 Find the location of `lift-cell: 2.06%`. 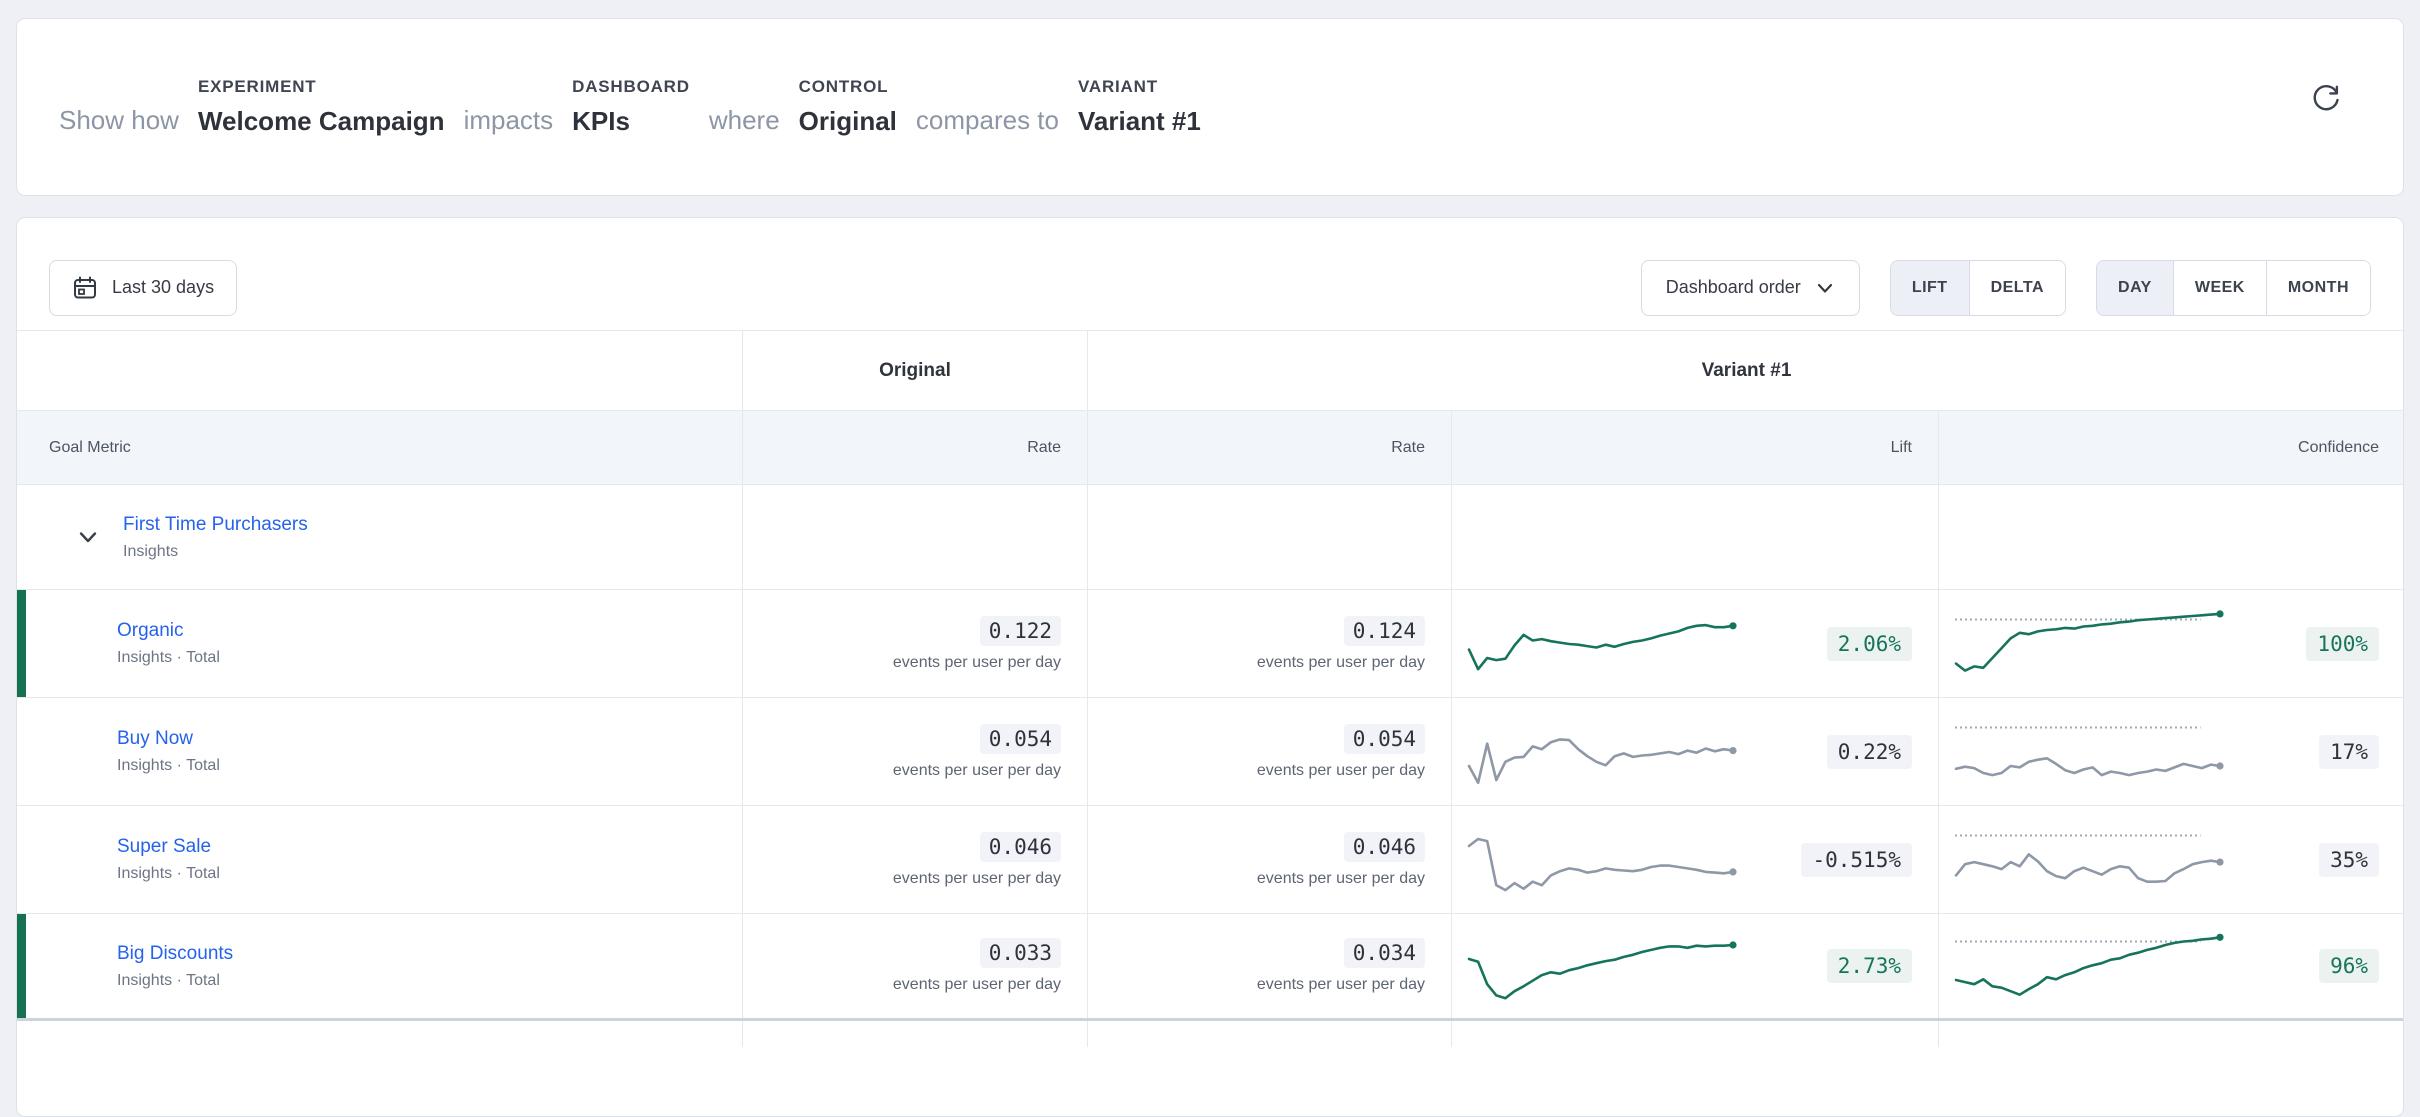

lift-cell: 2.06% is located at coordinates (1695, 643).